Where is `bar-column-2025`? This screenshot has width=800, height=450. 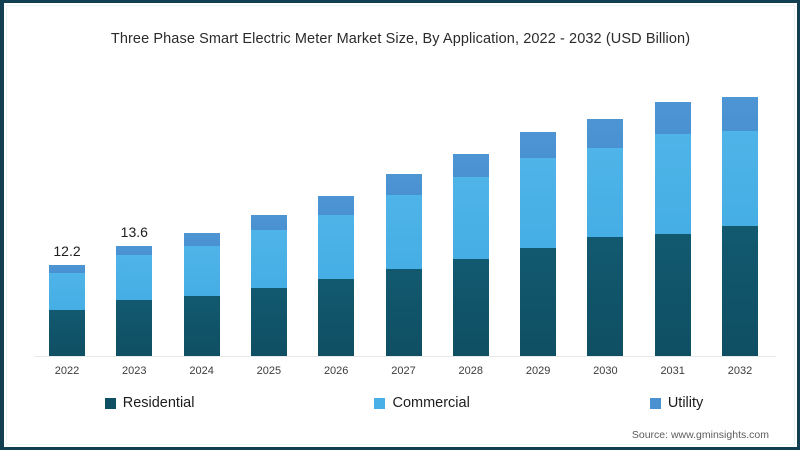
bar-column-2025 is located at coordinates (268, 285).